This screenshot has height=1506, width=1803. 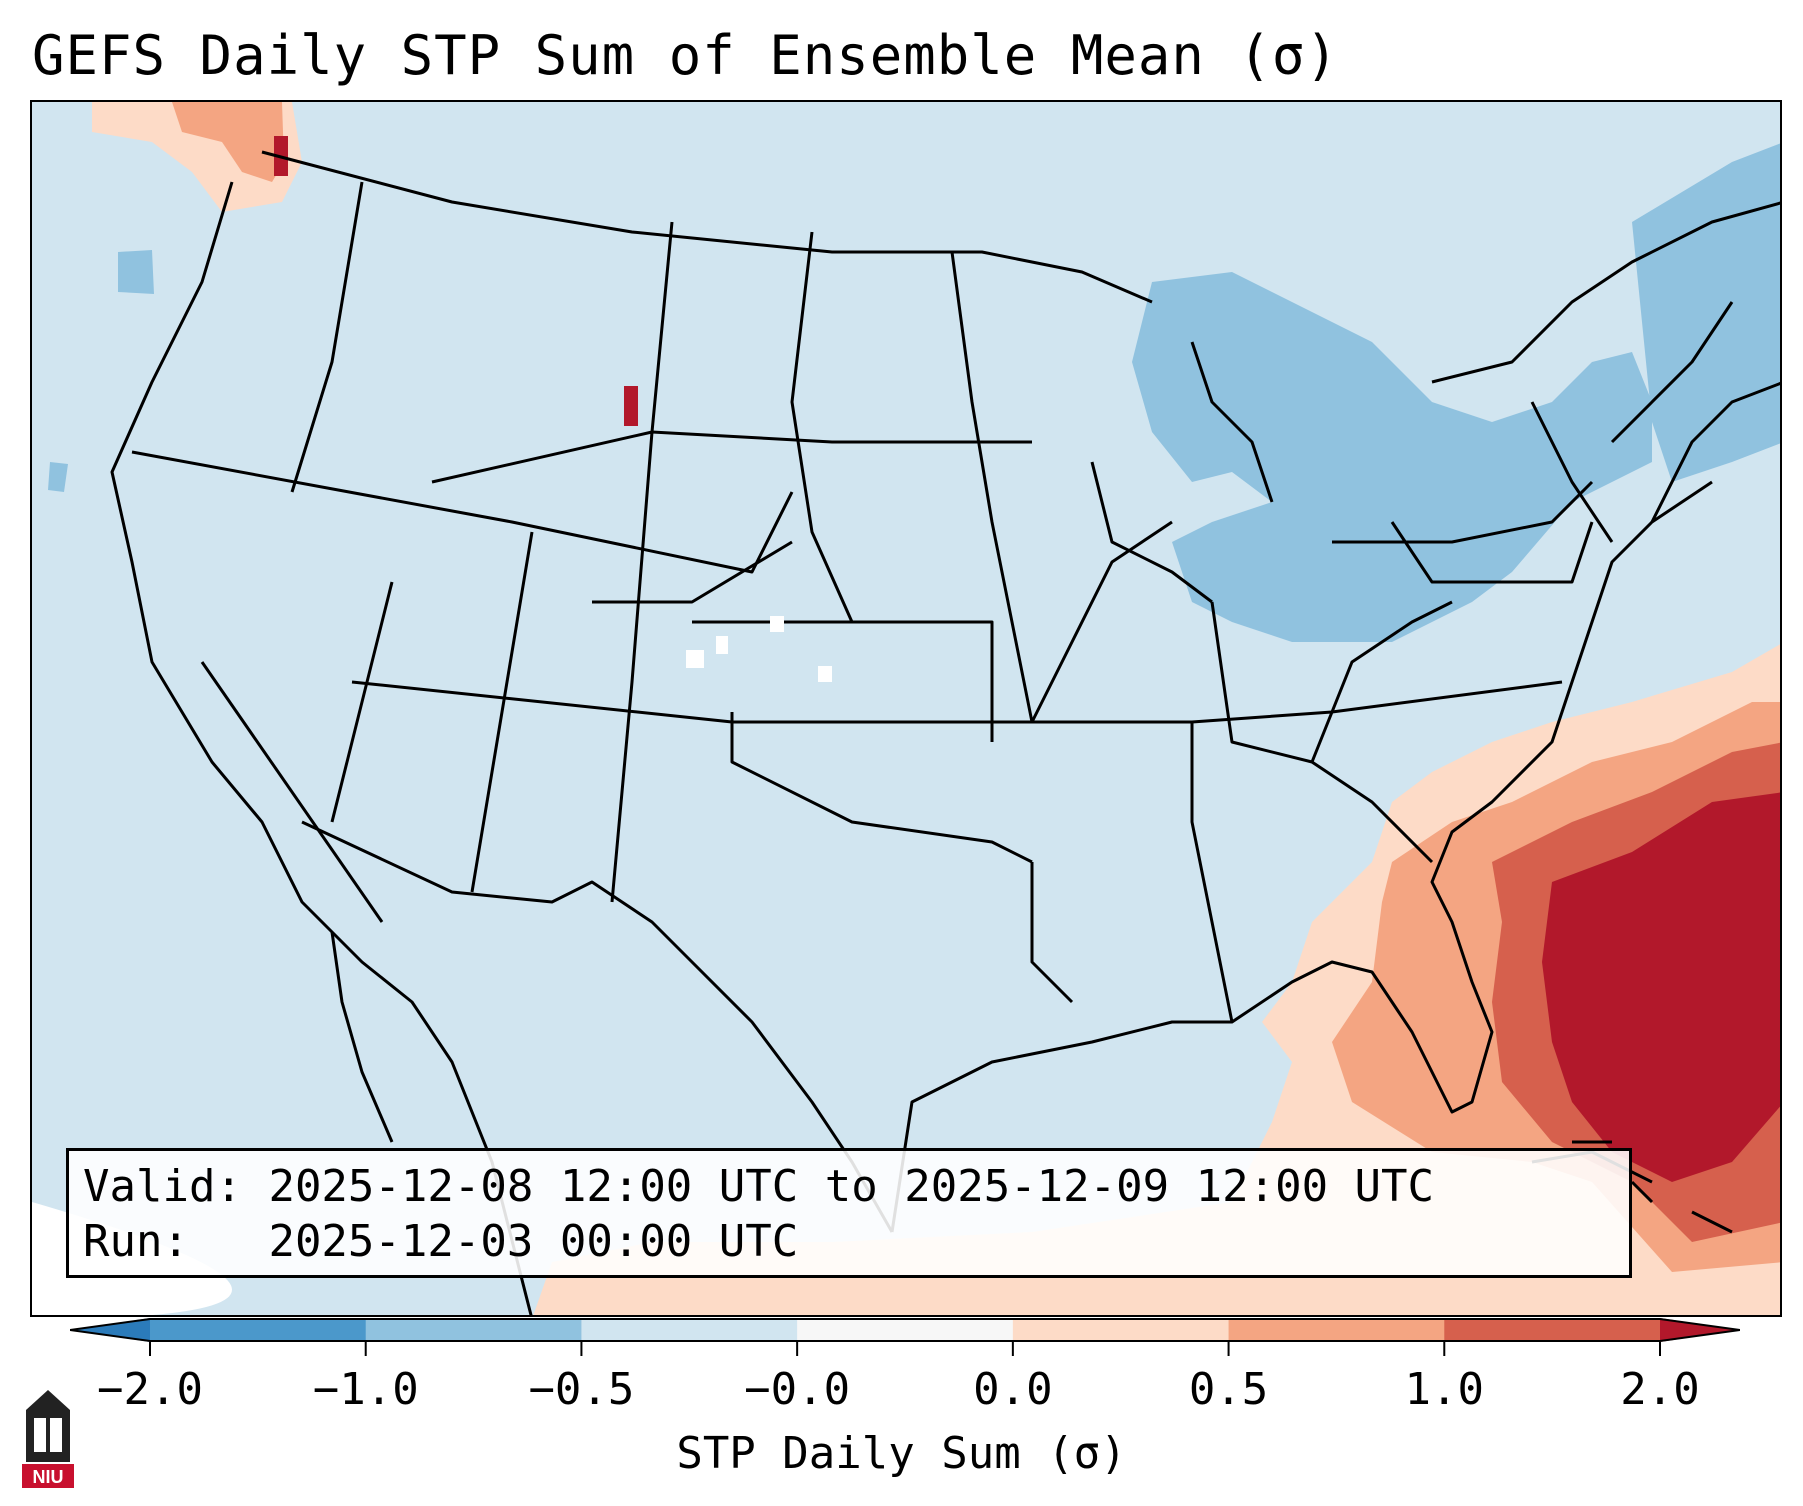 I want to click on colorbar, so click(x=905, y=1330).